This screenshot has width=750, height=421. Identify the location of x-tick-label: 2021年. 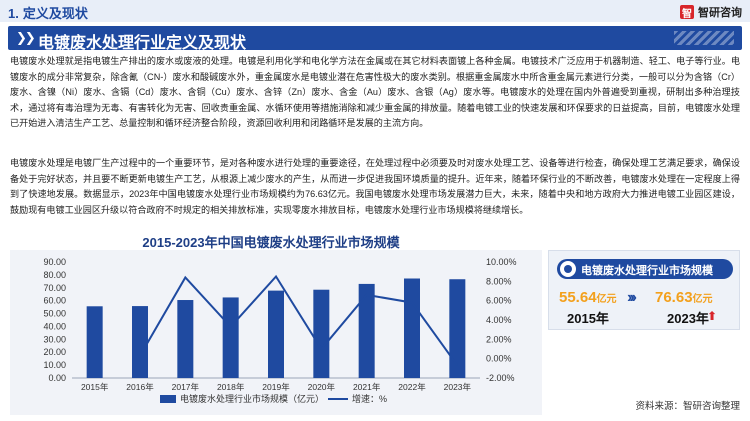
(367, 387).